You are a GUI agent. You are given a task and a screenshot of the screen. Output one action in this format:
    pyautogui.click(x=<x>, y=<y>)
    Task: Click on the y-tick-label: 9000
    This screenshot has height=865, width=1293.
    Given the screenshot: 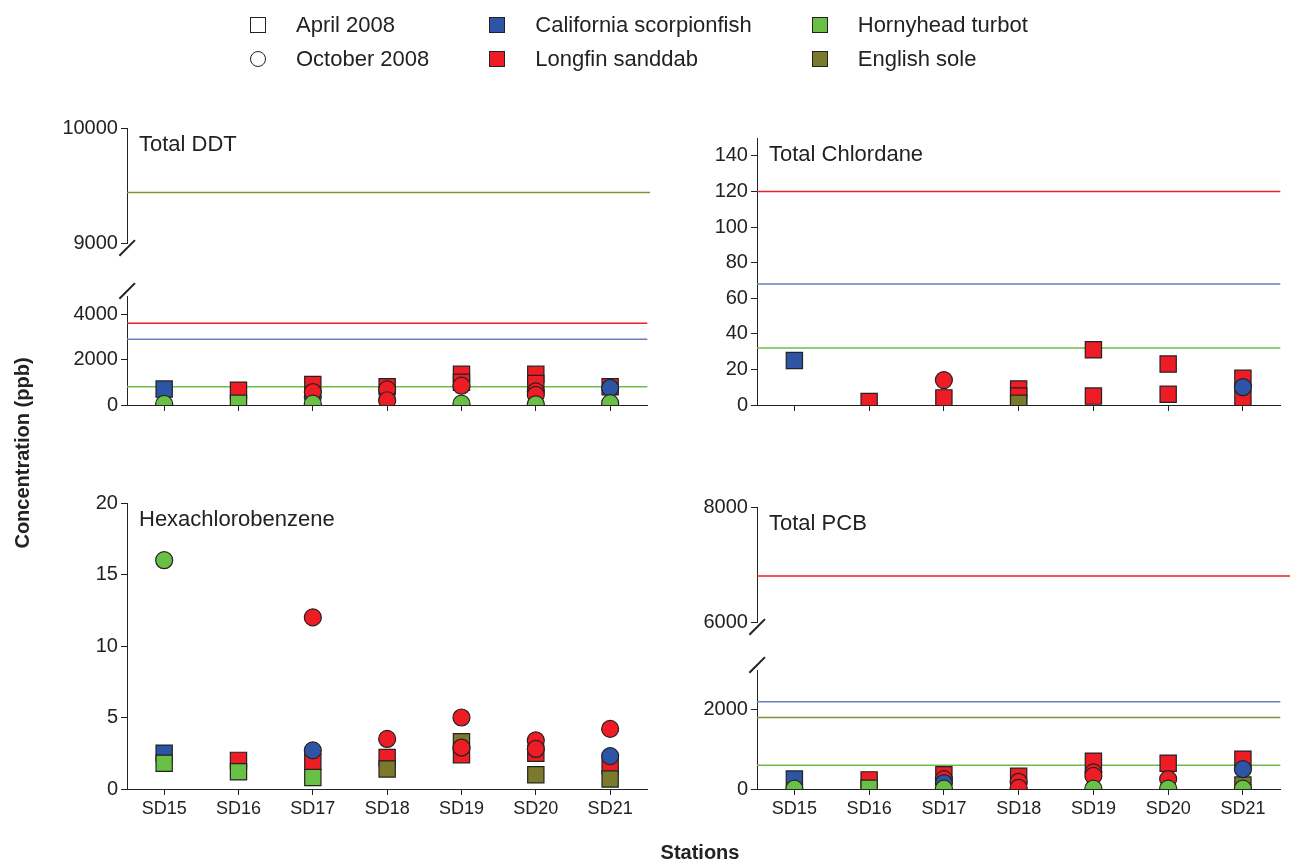 What is the action you would take?
    pyautogui.click(x=95, y=241)
    